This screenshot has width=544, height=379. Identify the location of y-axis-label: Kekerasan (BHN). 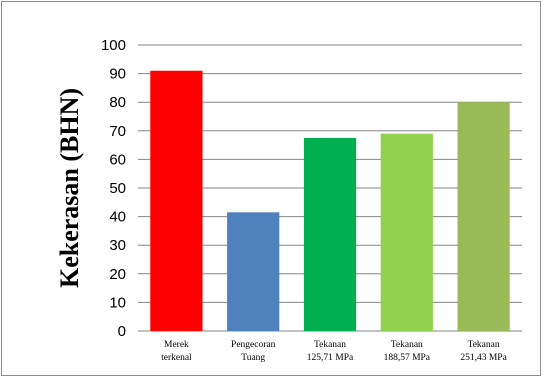
(69, 188).